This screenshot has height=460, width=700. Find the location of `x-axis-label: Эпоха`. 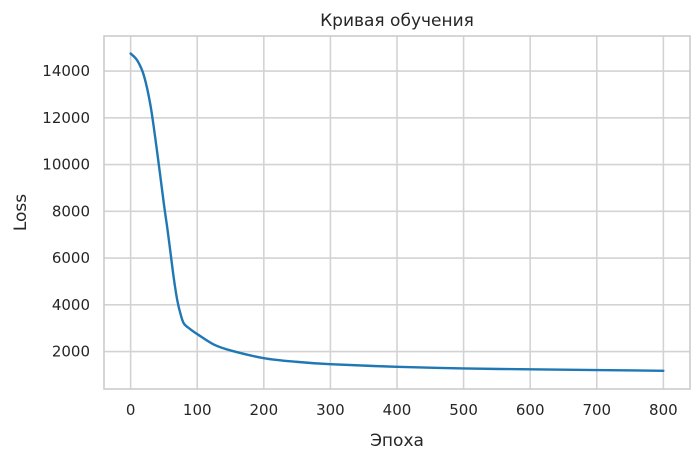

x-axis-label: Эпоха is located at coordinates (397, 441).